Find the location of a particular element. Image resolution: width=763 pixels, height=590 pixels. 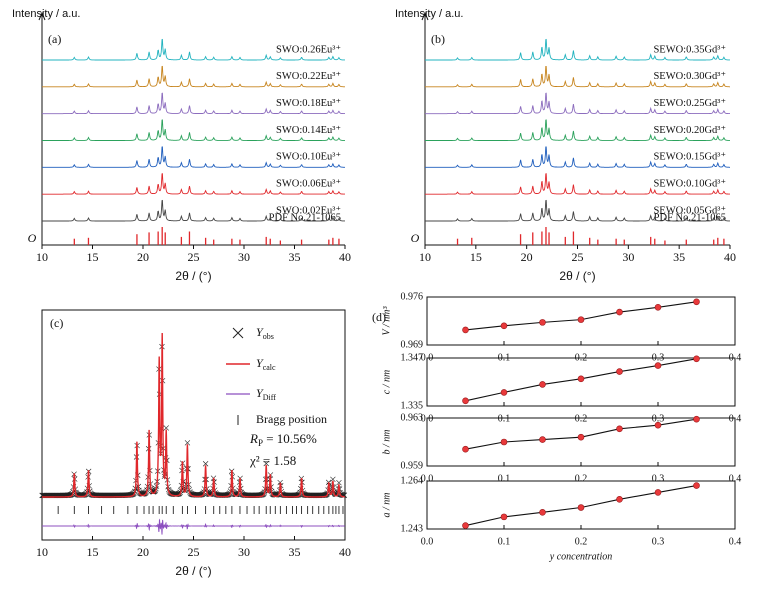

y-tick-label: 1.335 is located at coordinates (412, 405).